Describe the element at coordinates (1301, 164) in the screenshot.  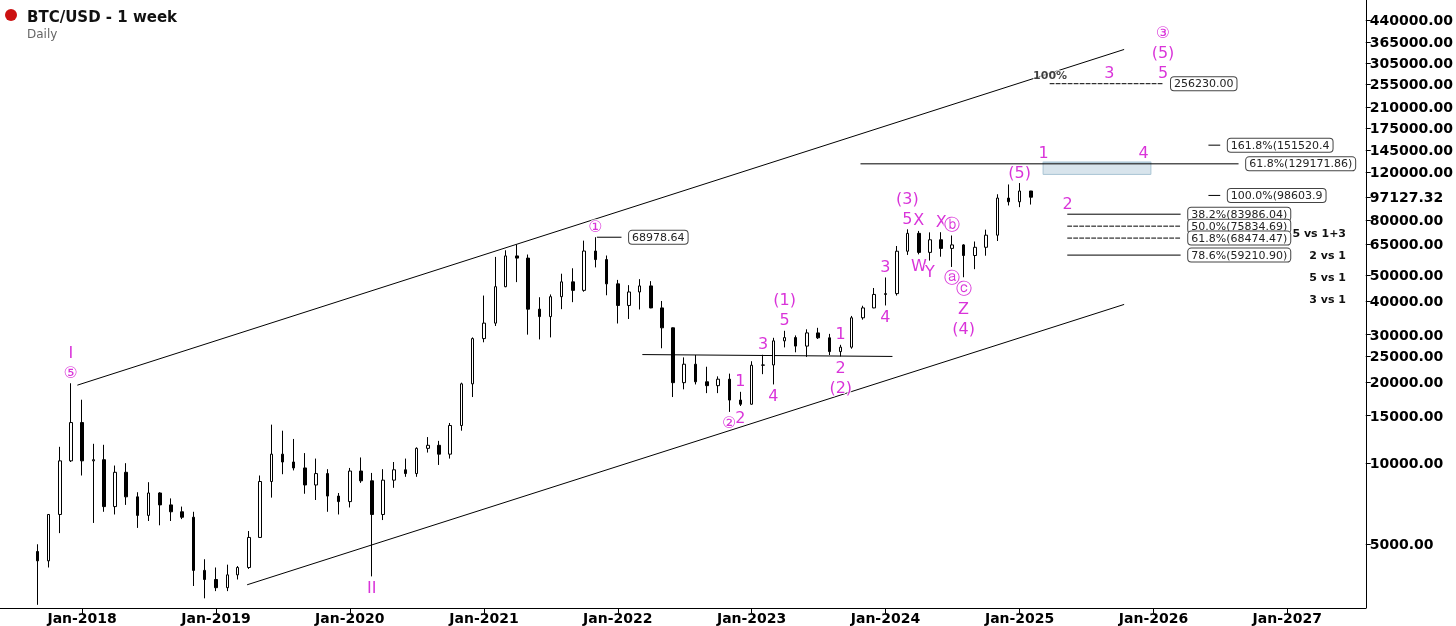
I see `series-label: 61.8%(129171.86)` at that location.